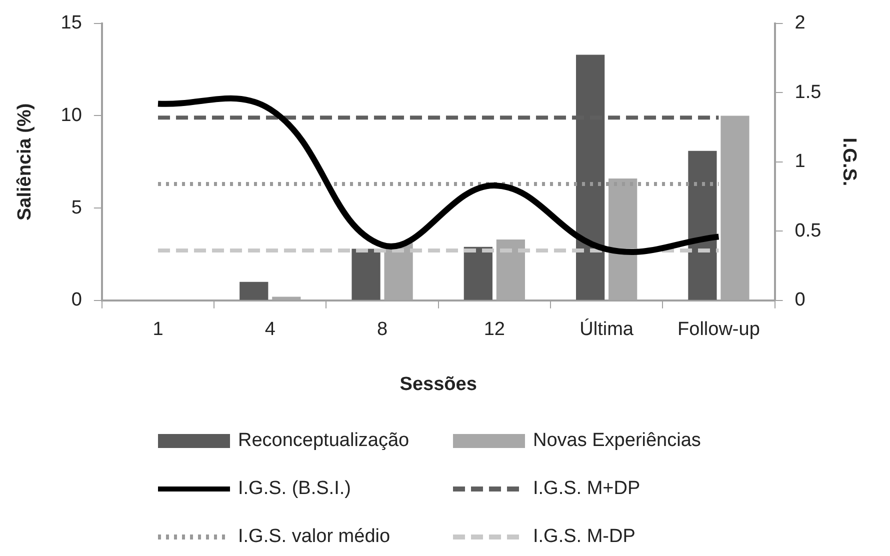 The width and height of the screenshot is (890, 556). I want to click on x-tick-label: 1, so click(158, 329).